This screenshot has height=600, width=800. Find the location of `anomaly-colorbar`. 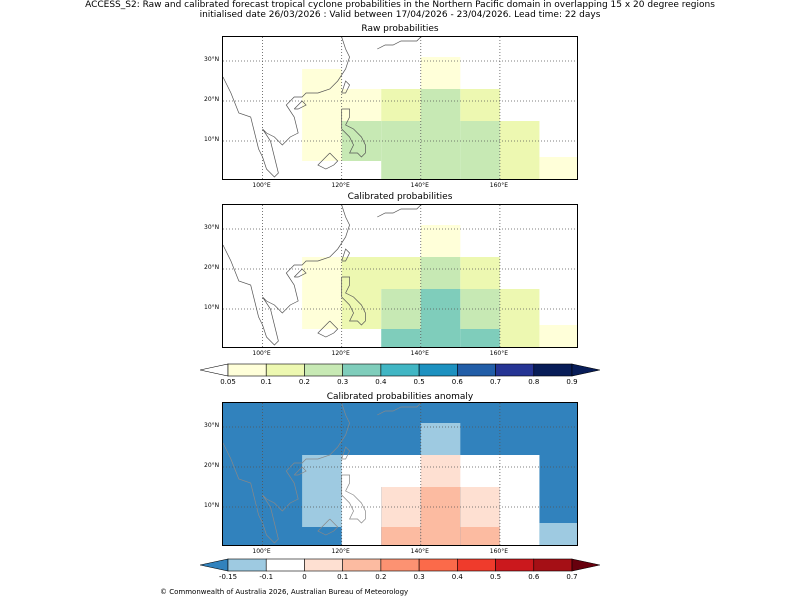

anomaly-colorbar is located at coordinates (400, 565).